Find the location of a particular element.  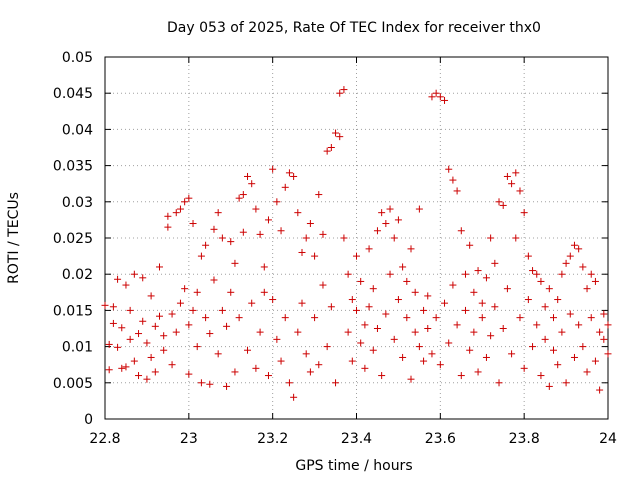

y-tick-label: 0.015 is located at coordinates (73, 311).